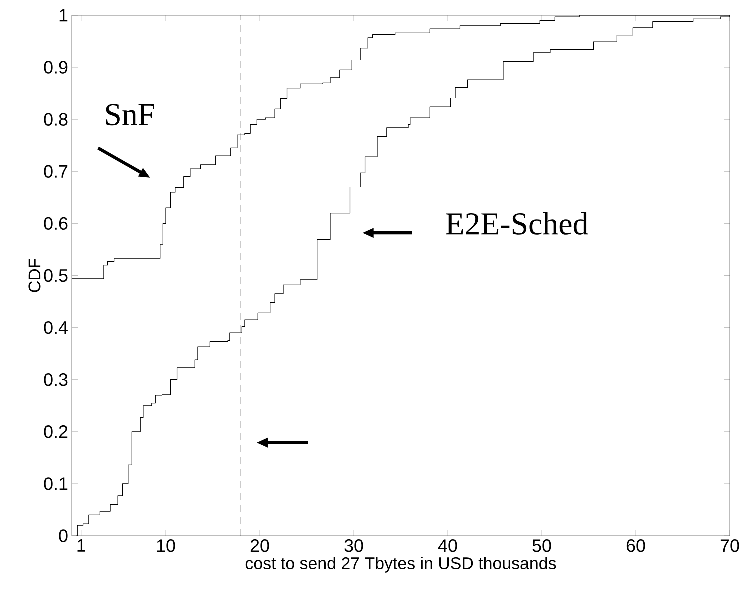 The height and width of the screenshot is (589, 744). I want to click on x-axis-title: cost to send 27 Tbytes in USD thousands, so click(401, 565).